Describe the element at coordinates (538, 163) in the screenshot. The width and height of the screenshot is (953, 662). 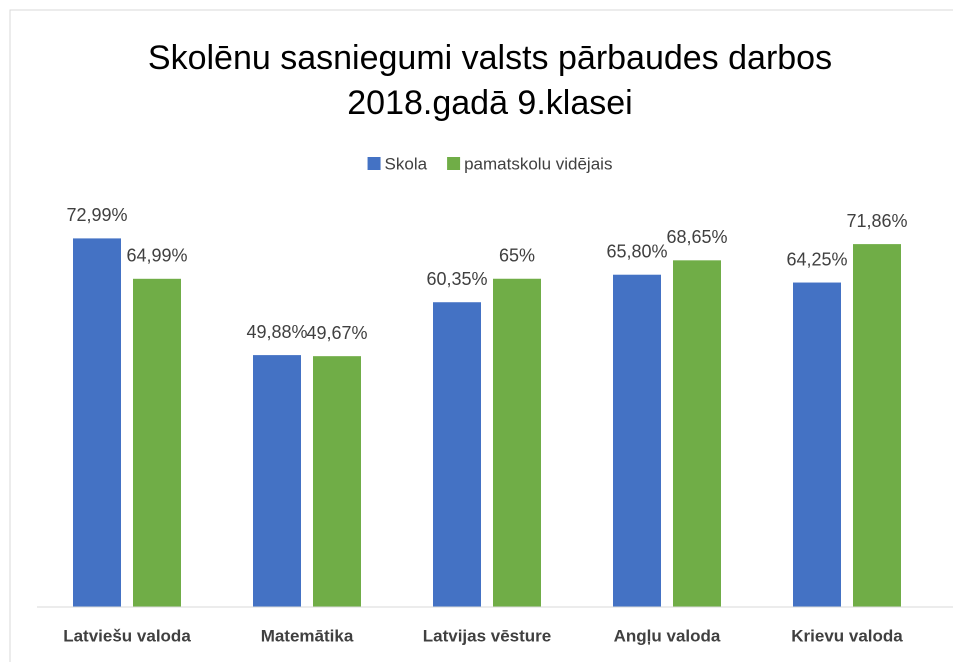
I see `legend-label: pamatskolu vidējais` at that location.